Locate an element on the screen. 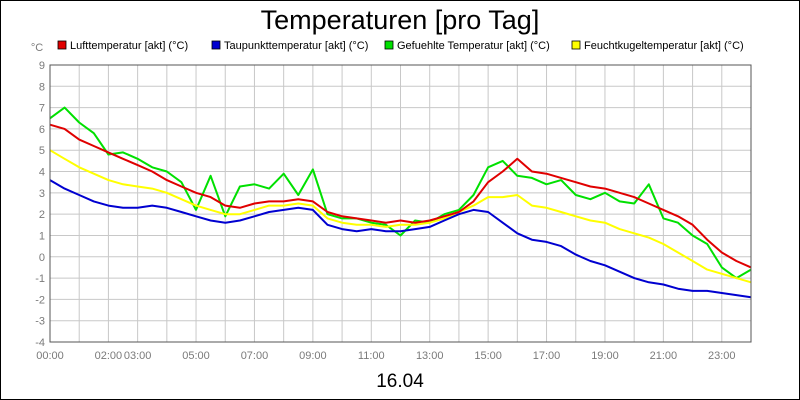  x-tick-label: 05:00 is located at coordinates (196, 356).